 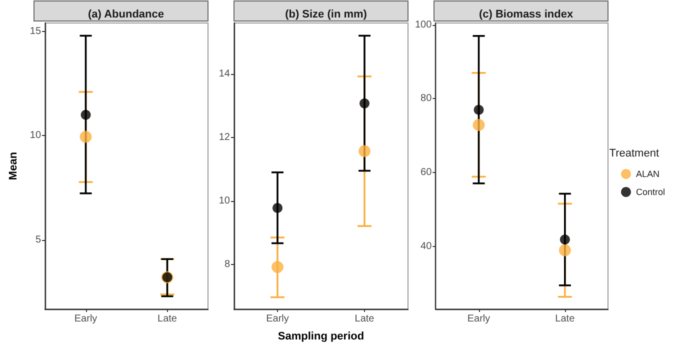 What do you see at coordinates (224, 137) in the screenshot?
I see `y-tick-label: 12` at bounding box center [224, 137].